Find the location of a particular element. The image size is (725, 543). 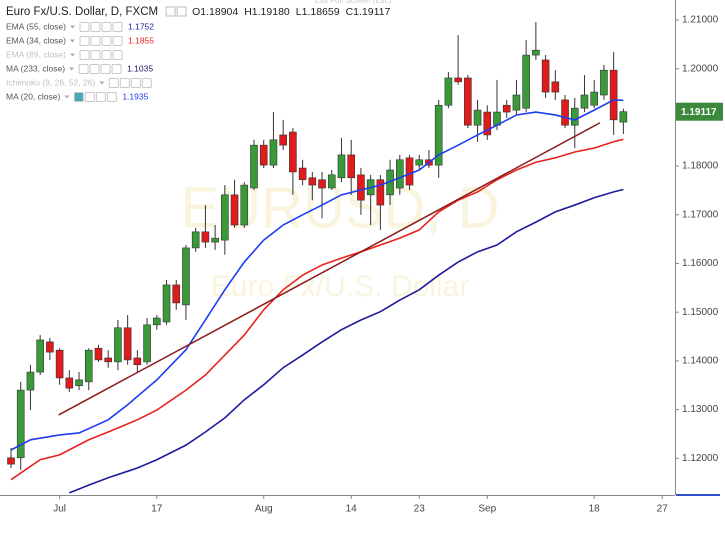

last-price-box is located at coordinates (699, 111).